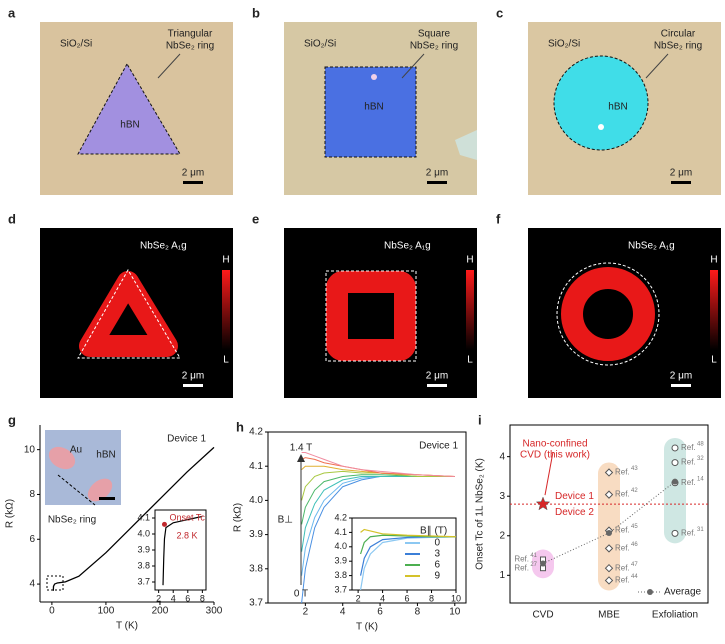 This screenshot has width=725, height=644. What do you see at coordinates (675, 490) in the screenshot?
I see `group-range` at bounding box center [675, 490].